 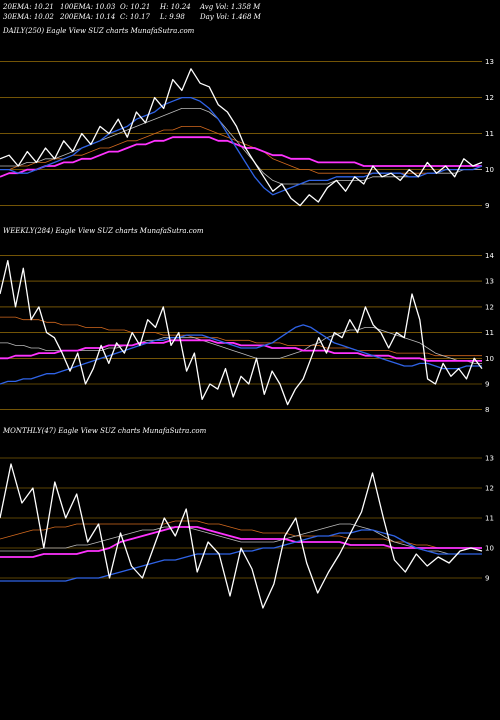 I want to click on weekly-y-tick-label: 12, so click(x=489, y=307).